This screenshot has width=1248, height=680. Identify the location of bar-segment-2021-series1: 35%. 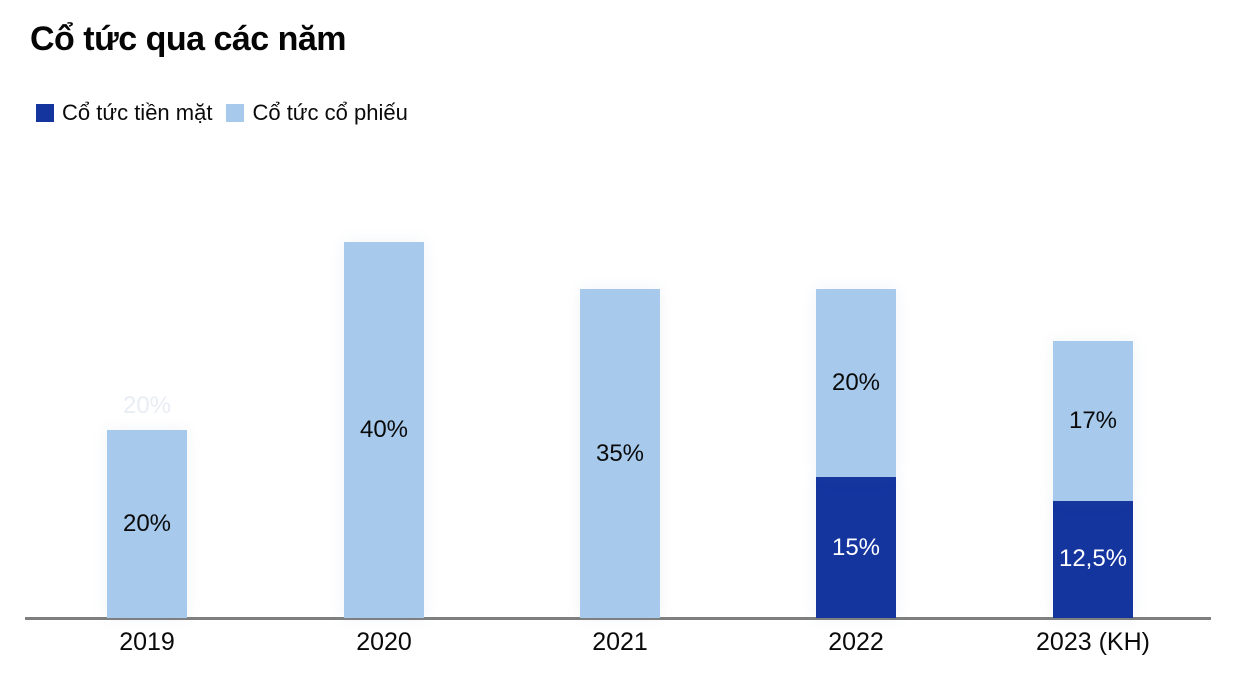
(620, 453).